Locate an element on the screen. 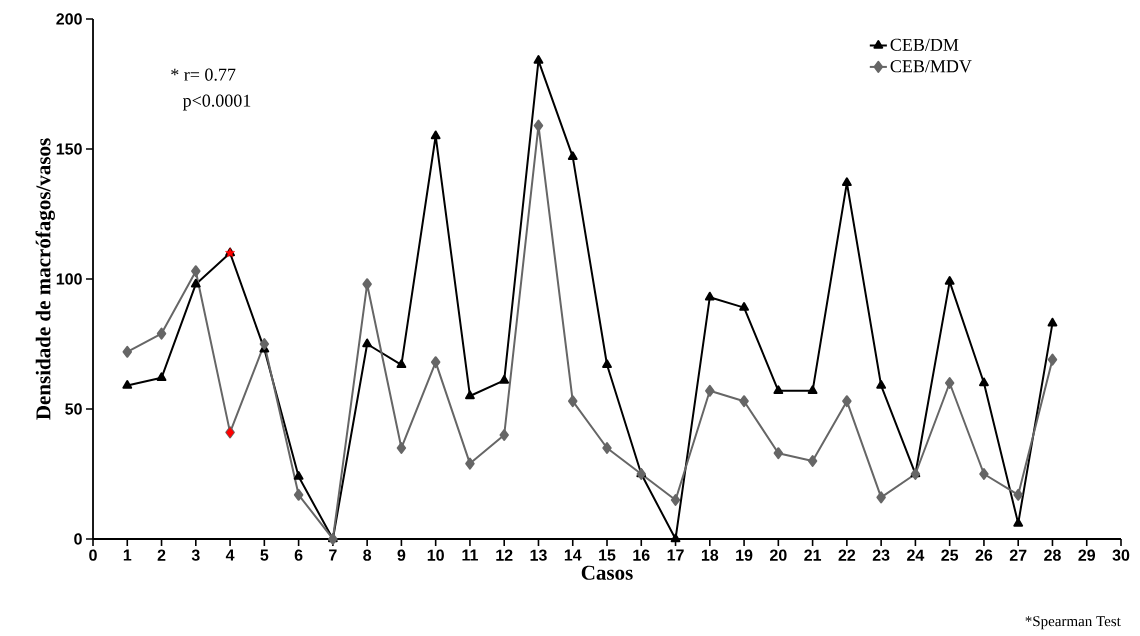 The height and width of the screenshot is (636, 1140). x-tick-label: 8 is located at coordinates (367, 555).